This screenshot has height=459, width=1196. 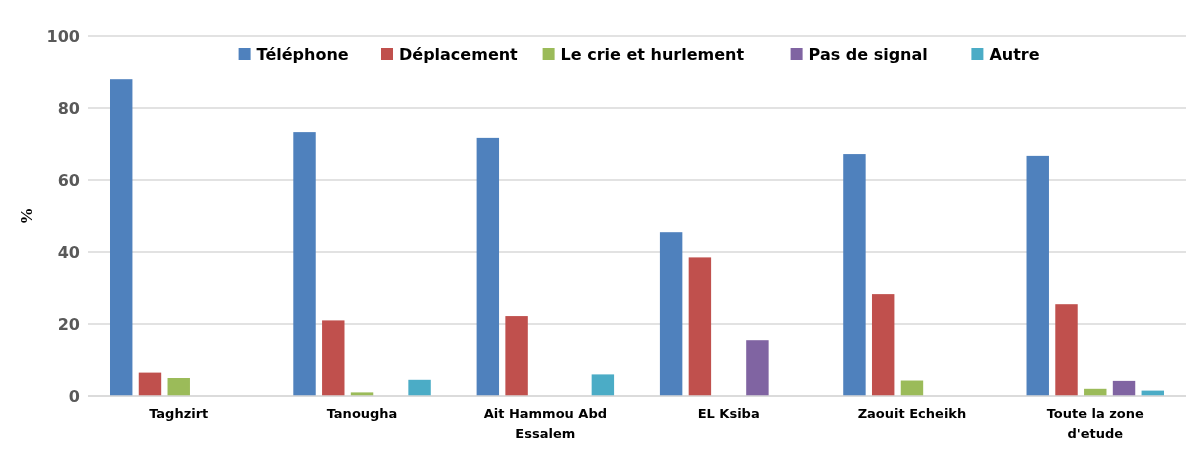 What do you see at coordinates (459, 54) in the screenshot?
I see `legend-label: Déplacement` at bounding box center [459, 54].